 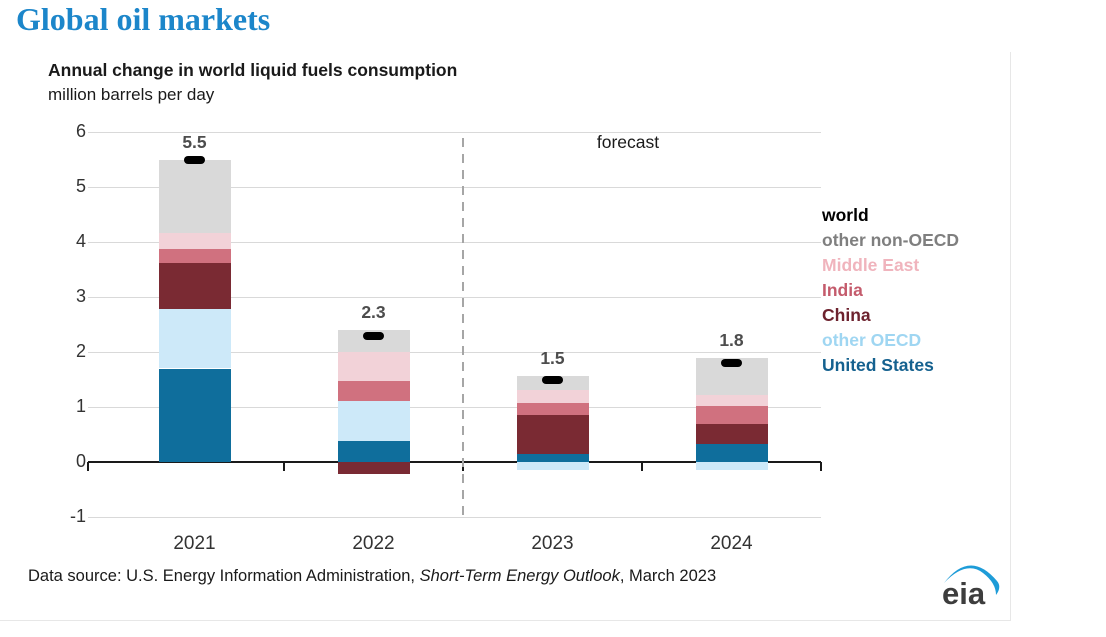 What do you see at coordinates (964, 593) in the screenshot?
I see `eia-logo-text: eia` at bounding box center [964, 593].